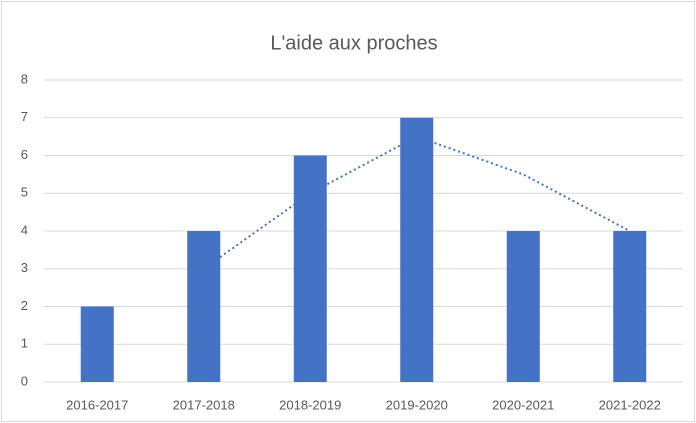  What do you see at coordinates (24, 154) in the screenshot?
I see `y-tick-label: 6` at bounding box center [24, 154].